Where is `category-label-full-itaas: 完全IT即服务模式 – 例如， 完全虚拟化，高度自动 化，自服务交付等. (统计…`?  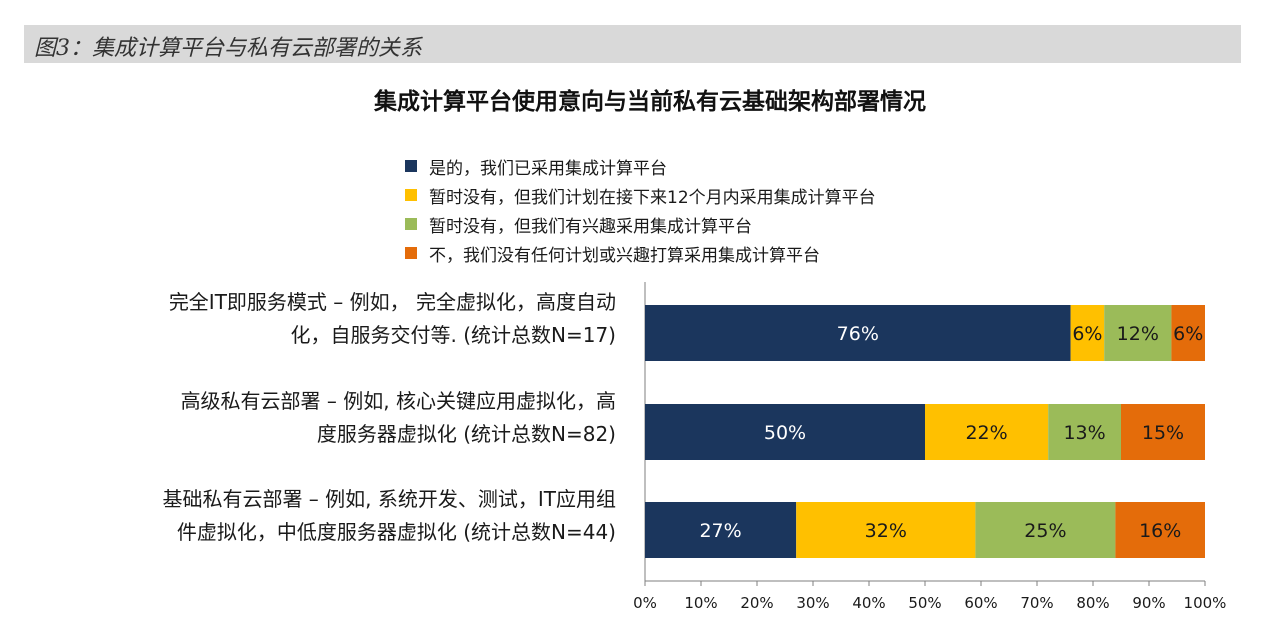
category-label-full-itaas: 完全IT即服务模式 – 例如， 完全虚拟化，高度自动 化，自服务交付等. (统计… is located at coordinates (338, 319).